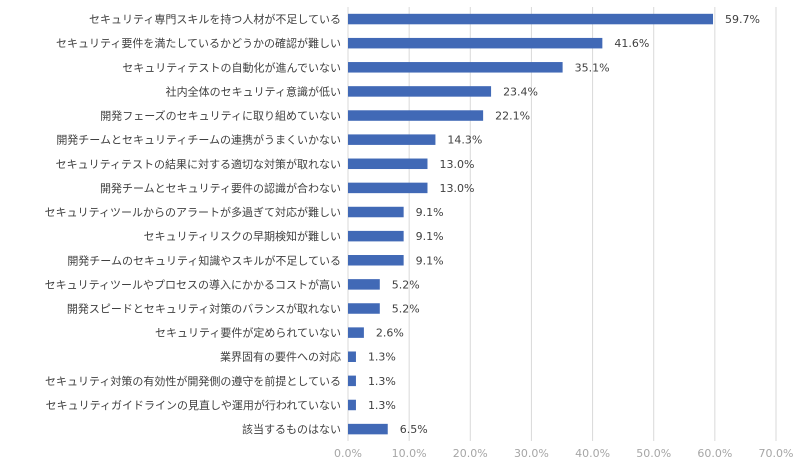 Image resolution: width=800 pixels, height=470 pixels. What do you see at coordinates (248, 333) in the screenshot?
I see `category-label: セキュリティ要件が定められていない` at bounding box center [248, 333].